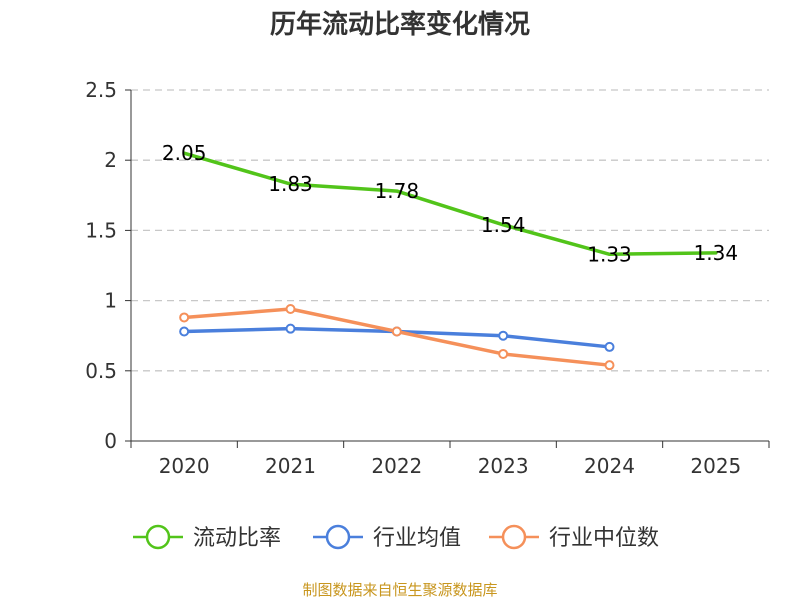 This screenshot has width=800, height=600. What do you see at coordinates (101, 230) in the screenshot?
I see `y-tick-label: 1.5` at bounding box center [101, 230].